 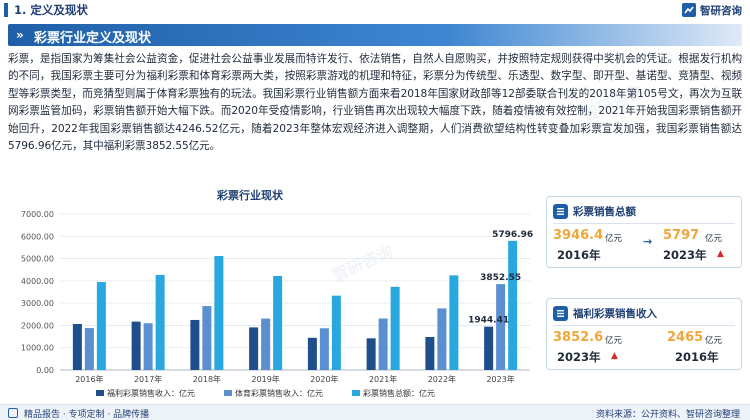 I want to click on arrow-right-icon: →, so click(x=648, y=241).